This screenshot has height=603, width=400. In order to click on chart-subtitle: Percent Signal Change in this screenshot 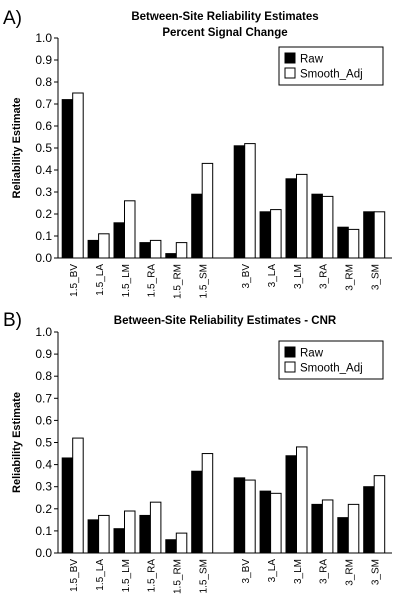, I will do `click(224, 33)`.